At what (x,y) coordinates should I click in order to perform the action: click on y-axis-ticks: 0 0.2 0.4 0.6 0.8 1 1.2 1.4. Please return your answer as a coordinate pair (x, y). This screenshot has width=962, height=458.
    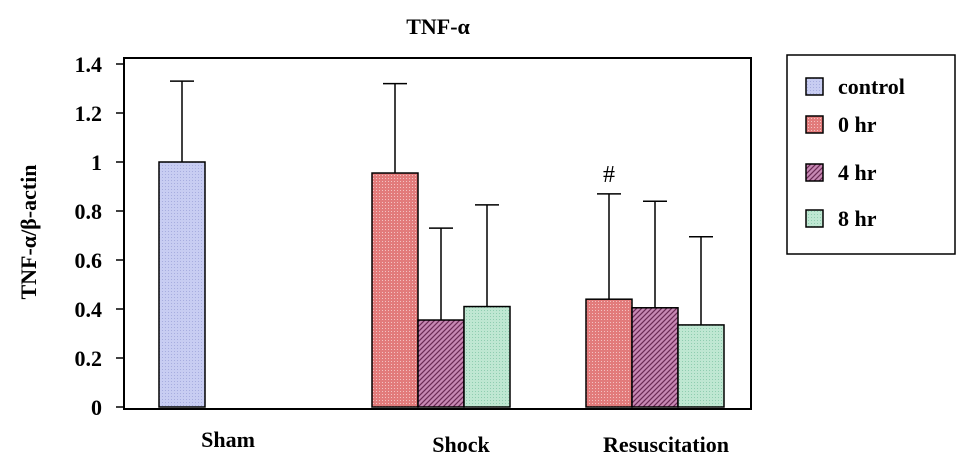
    Looking at the image, I should click on (99, 236).